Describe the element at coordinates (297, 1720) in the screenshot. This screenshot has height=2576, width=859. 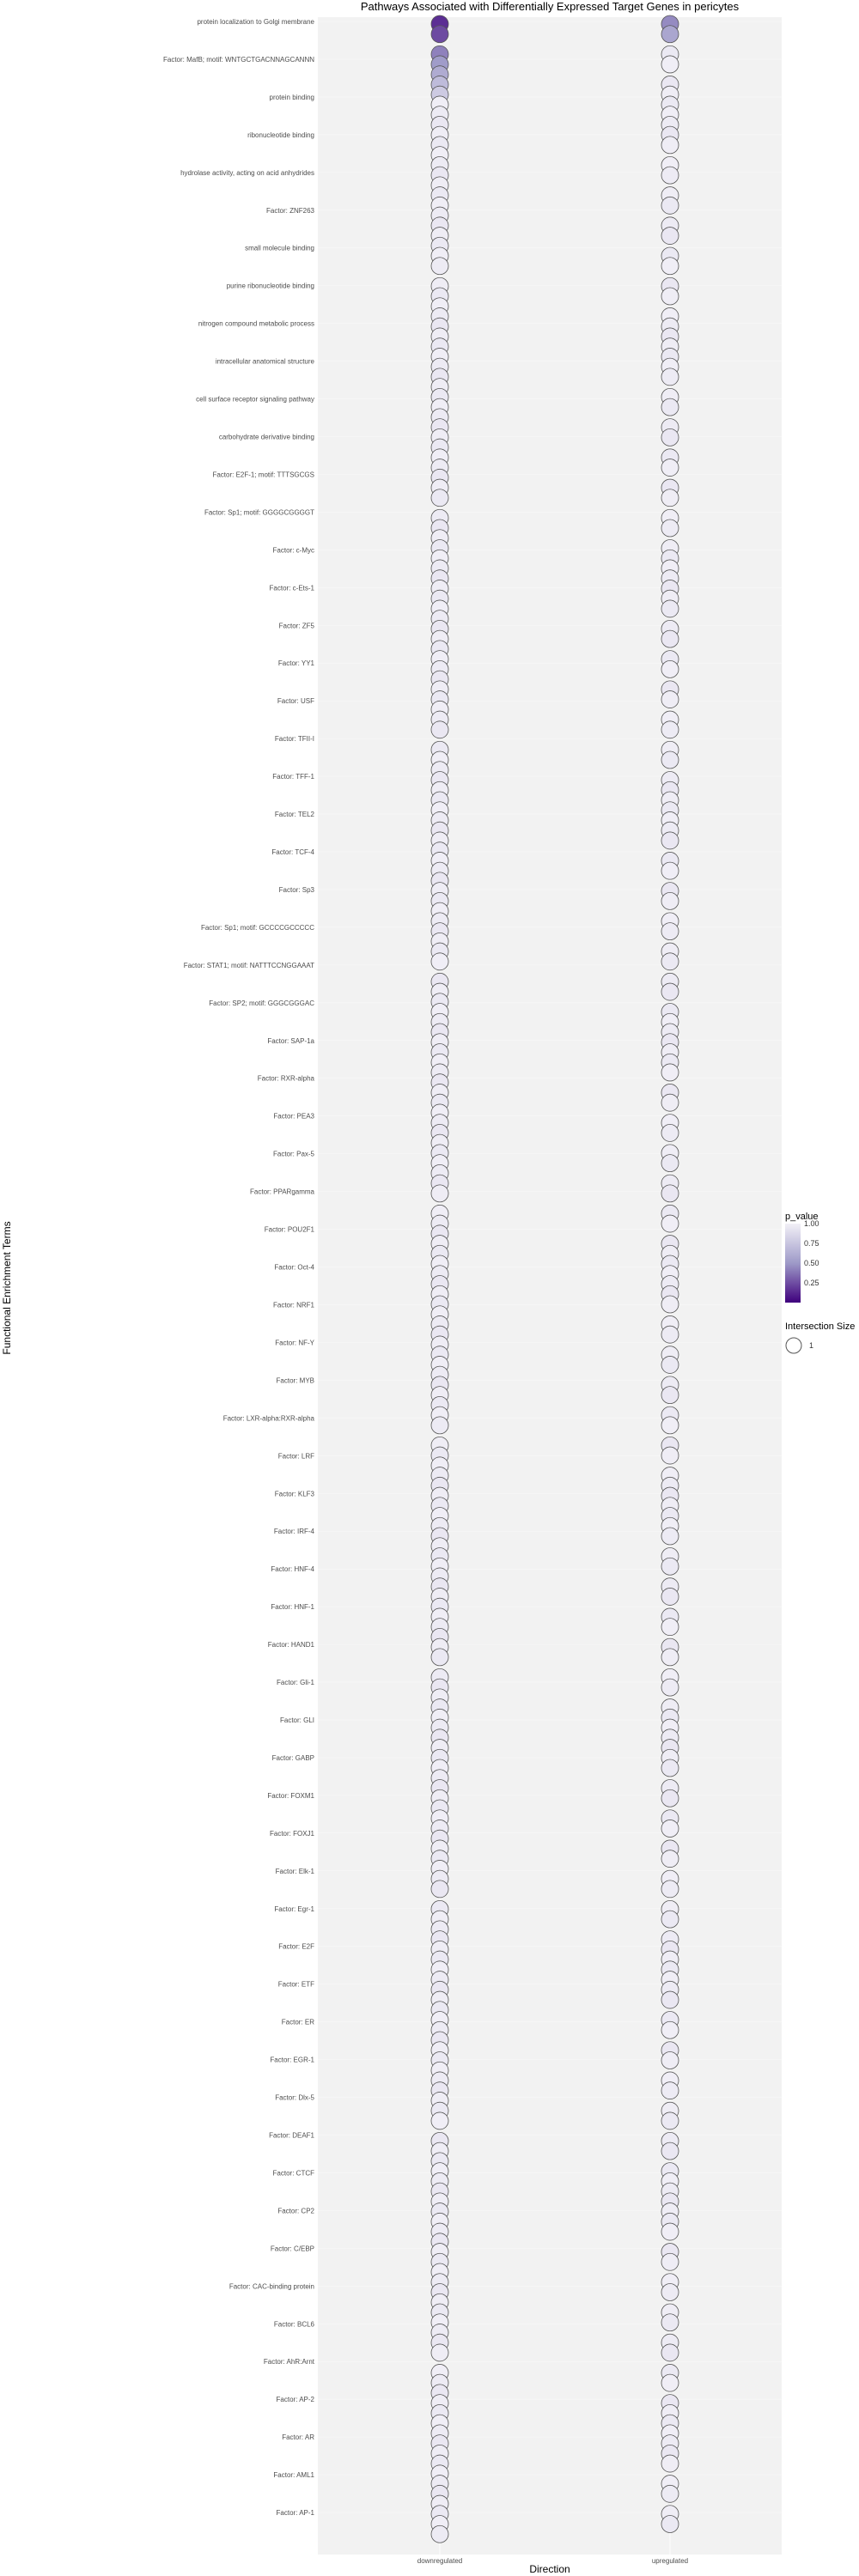
I see `y-tick-label: Factor: GLI` at that location.